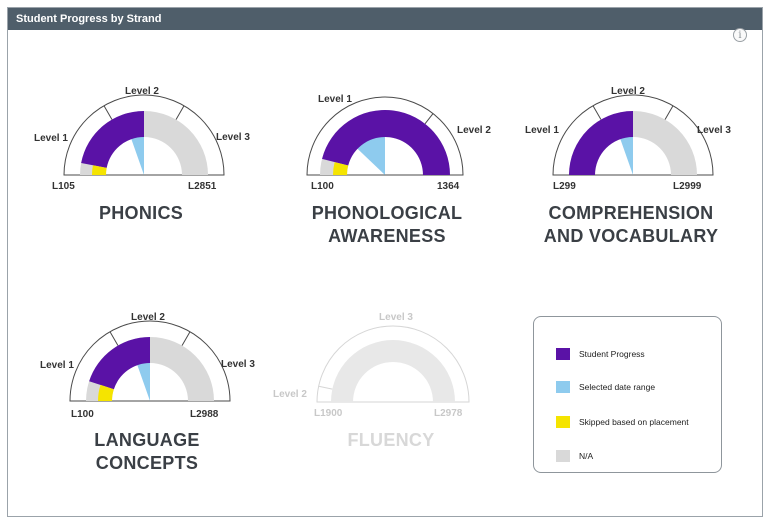 The width and height of the screenshot is (771, 523). What do you see at coordinates (448, 413) in the screenshot?
I see `gauge-max-label: L2978` at bounding box center [448, 413].